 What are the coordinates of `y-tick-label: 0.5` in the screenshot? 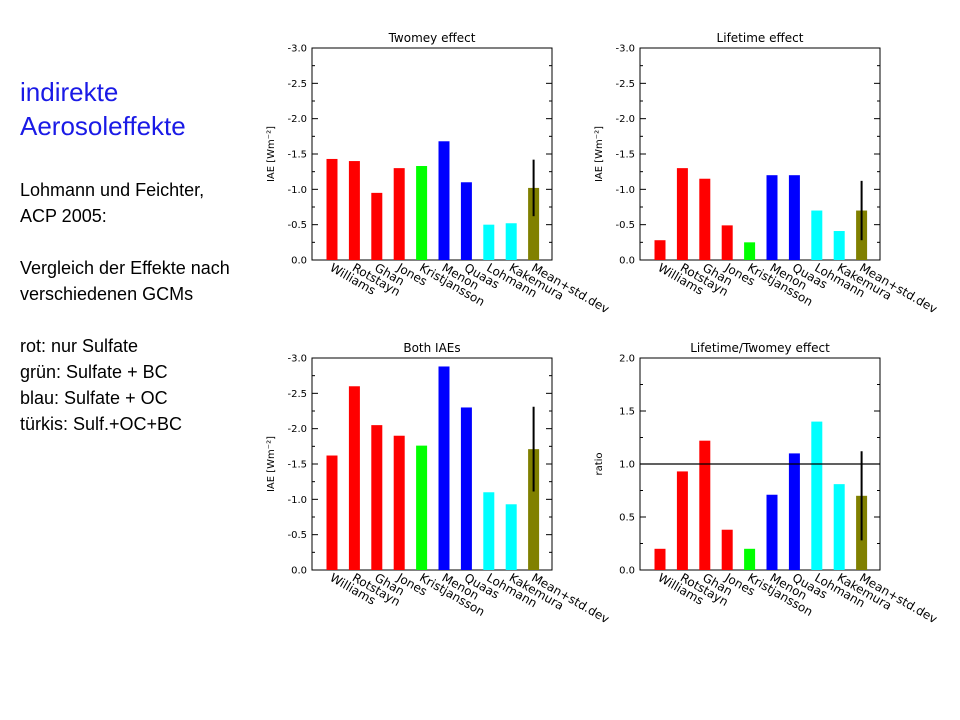 It's located at (627, 518).